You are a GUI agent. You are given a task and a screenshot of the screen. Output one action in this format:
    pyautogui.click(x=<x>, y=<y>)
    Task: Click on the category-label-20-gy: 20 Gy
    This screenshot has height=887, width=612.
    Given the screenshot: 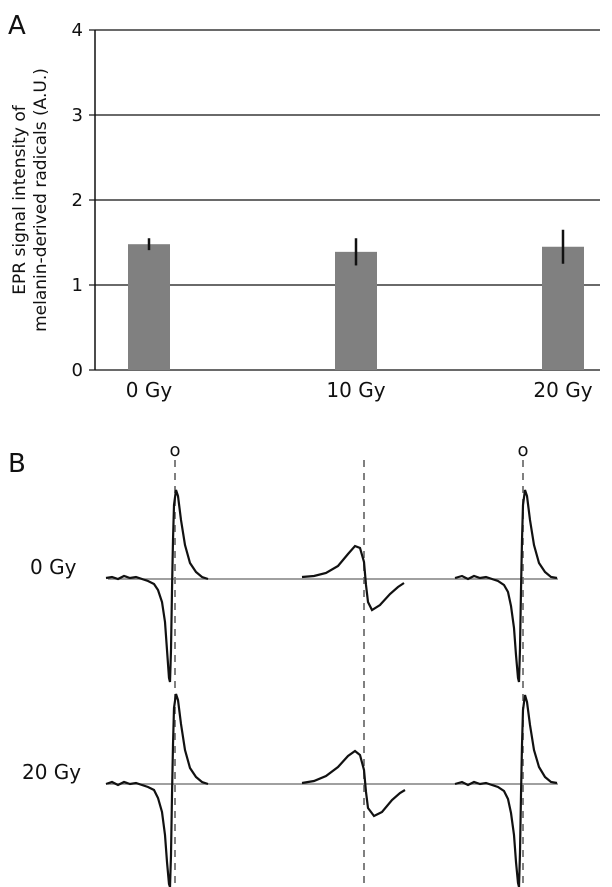 What is the action you would take?
    pyautogui.click(x=562, y=390)
    